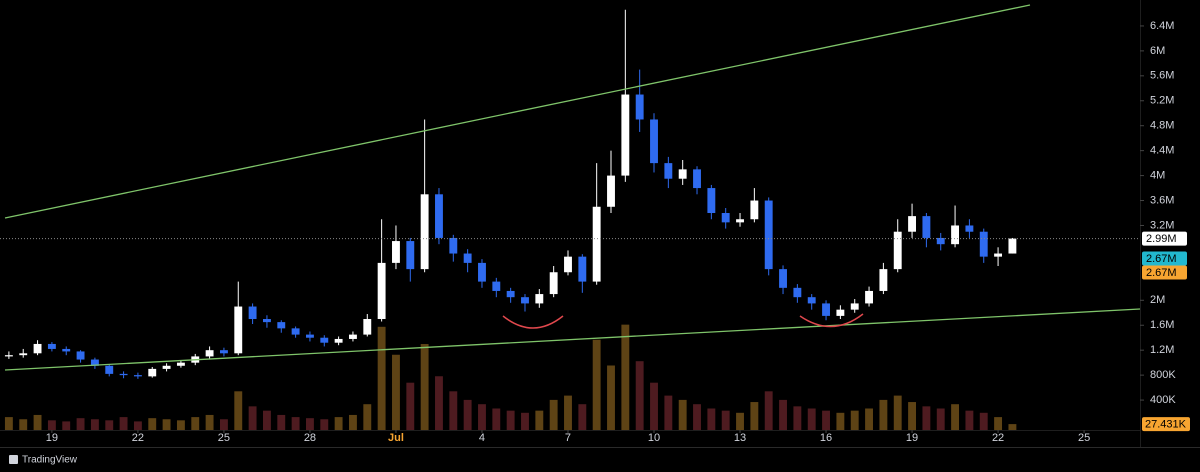  Describe the element at coordinates (533, 322) in the screenshot. I see `arc-annotation` at that location.